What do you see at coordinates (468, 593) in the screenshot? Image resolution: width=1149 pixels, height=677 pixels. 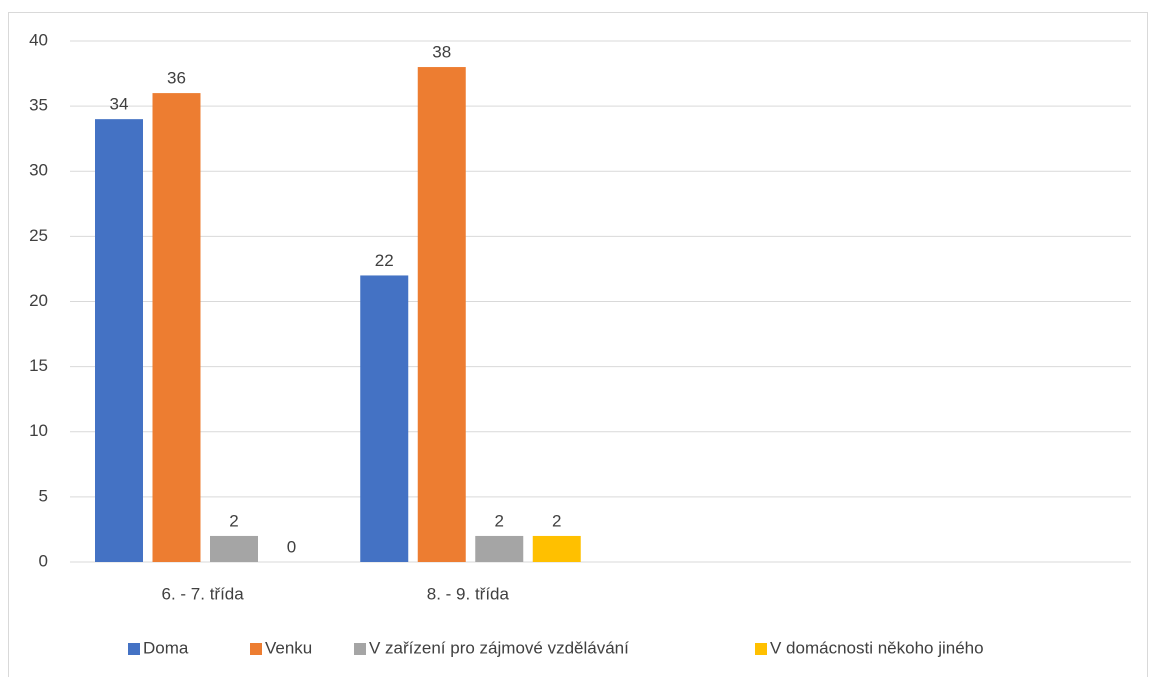 I see `x-tick-label: 8. - 9. třída` at bounding box center [468, 593].